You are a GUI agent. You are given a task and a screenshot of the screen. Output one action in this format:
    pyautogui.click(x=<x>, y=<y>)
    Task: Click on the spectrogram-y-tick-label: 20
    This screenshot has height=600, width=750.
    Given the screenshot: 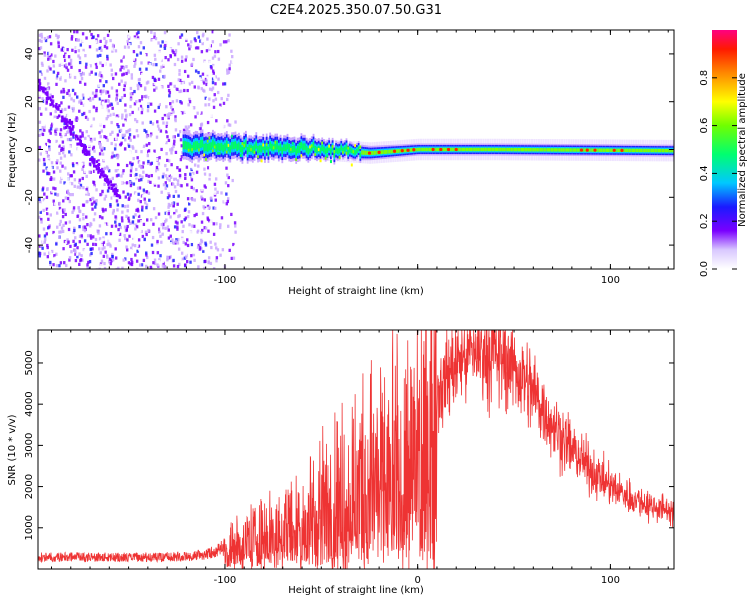 What is the action you would take?
    pyautogui.click(x=29, y=101)
    